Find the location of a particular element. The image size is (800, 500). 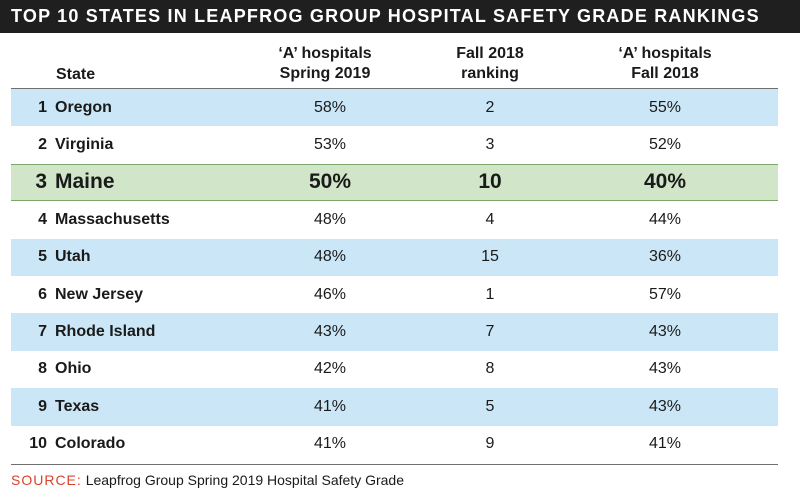

fall-2018-ranking-cell: 7 is located at coordinates (490, 332).